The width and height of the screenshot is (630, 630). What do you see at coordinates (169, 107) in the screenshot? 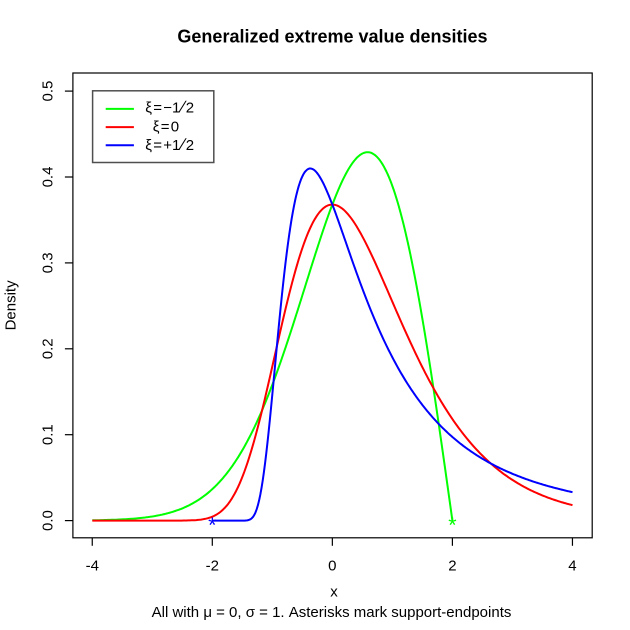
I see `svg-text: ξ = −1 ∕ 2` at bounding box center [169, 107].